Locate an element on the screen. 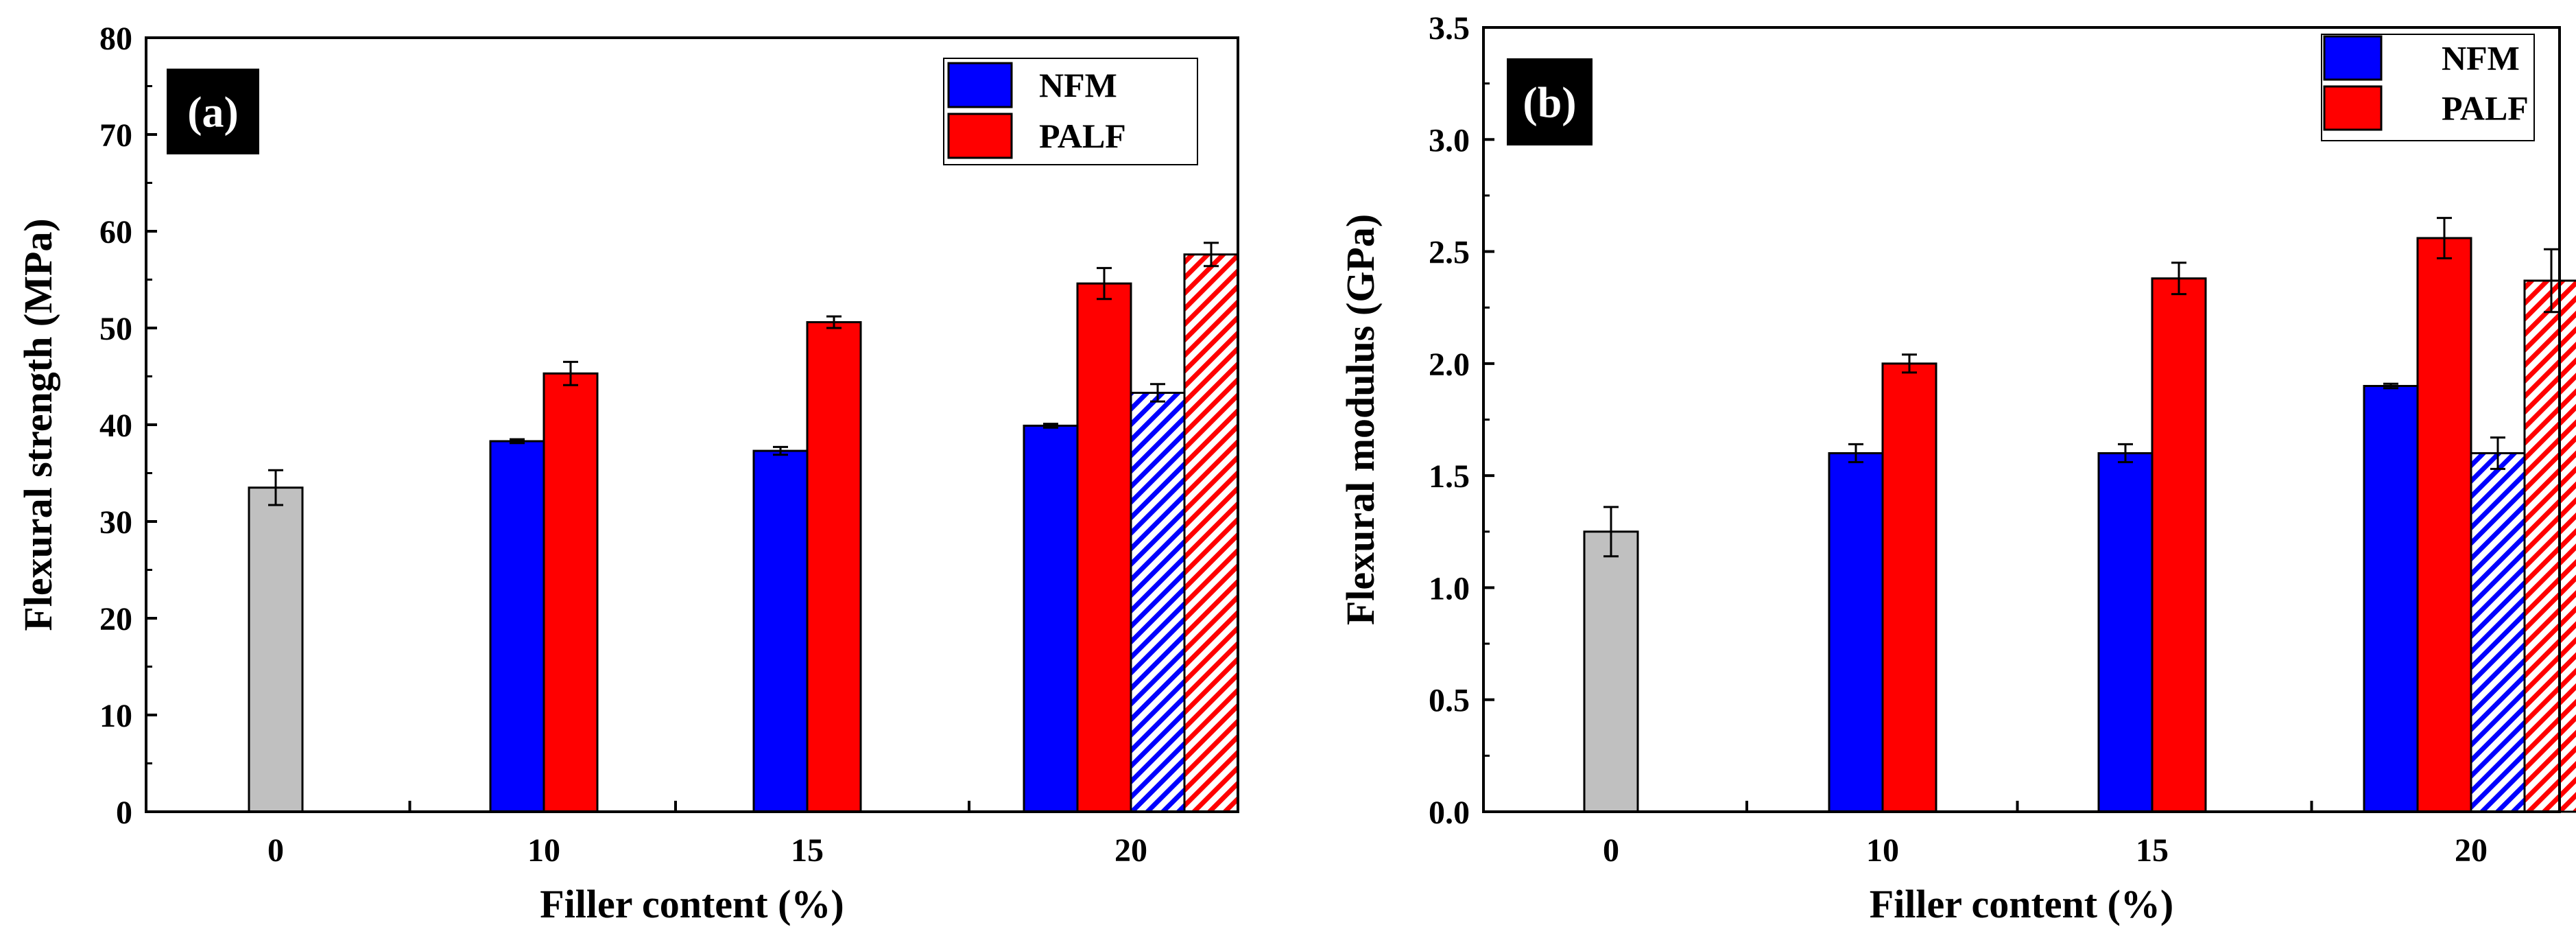 This screenshot has height=938, width=2576. panel-label: (b) is located at coordinates (1549, 102).